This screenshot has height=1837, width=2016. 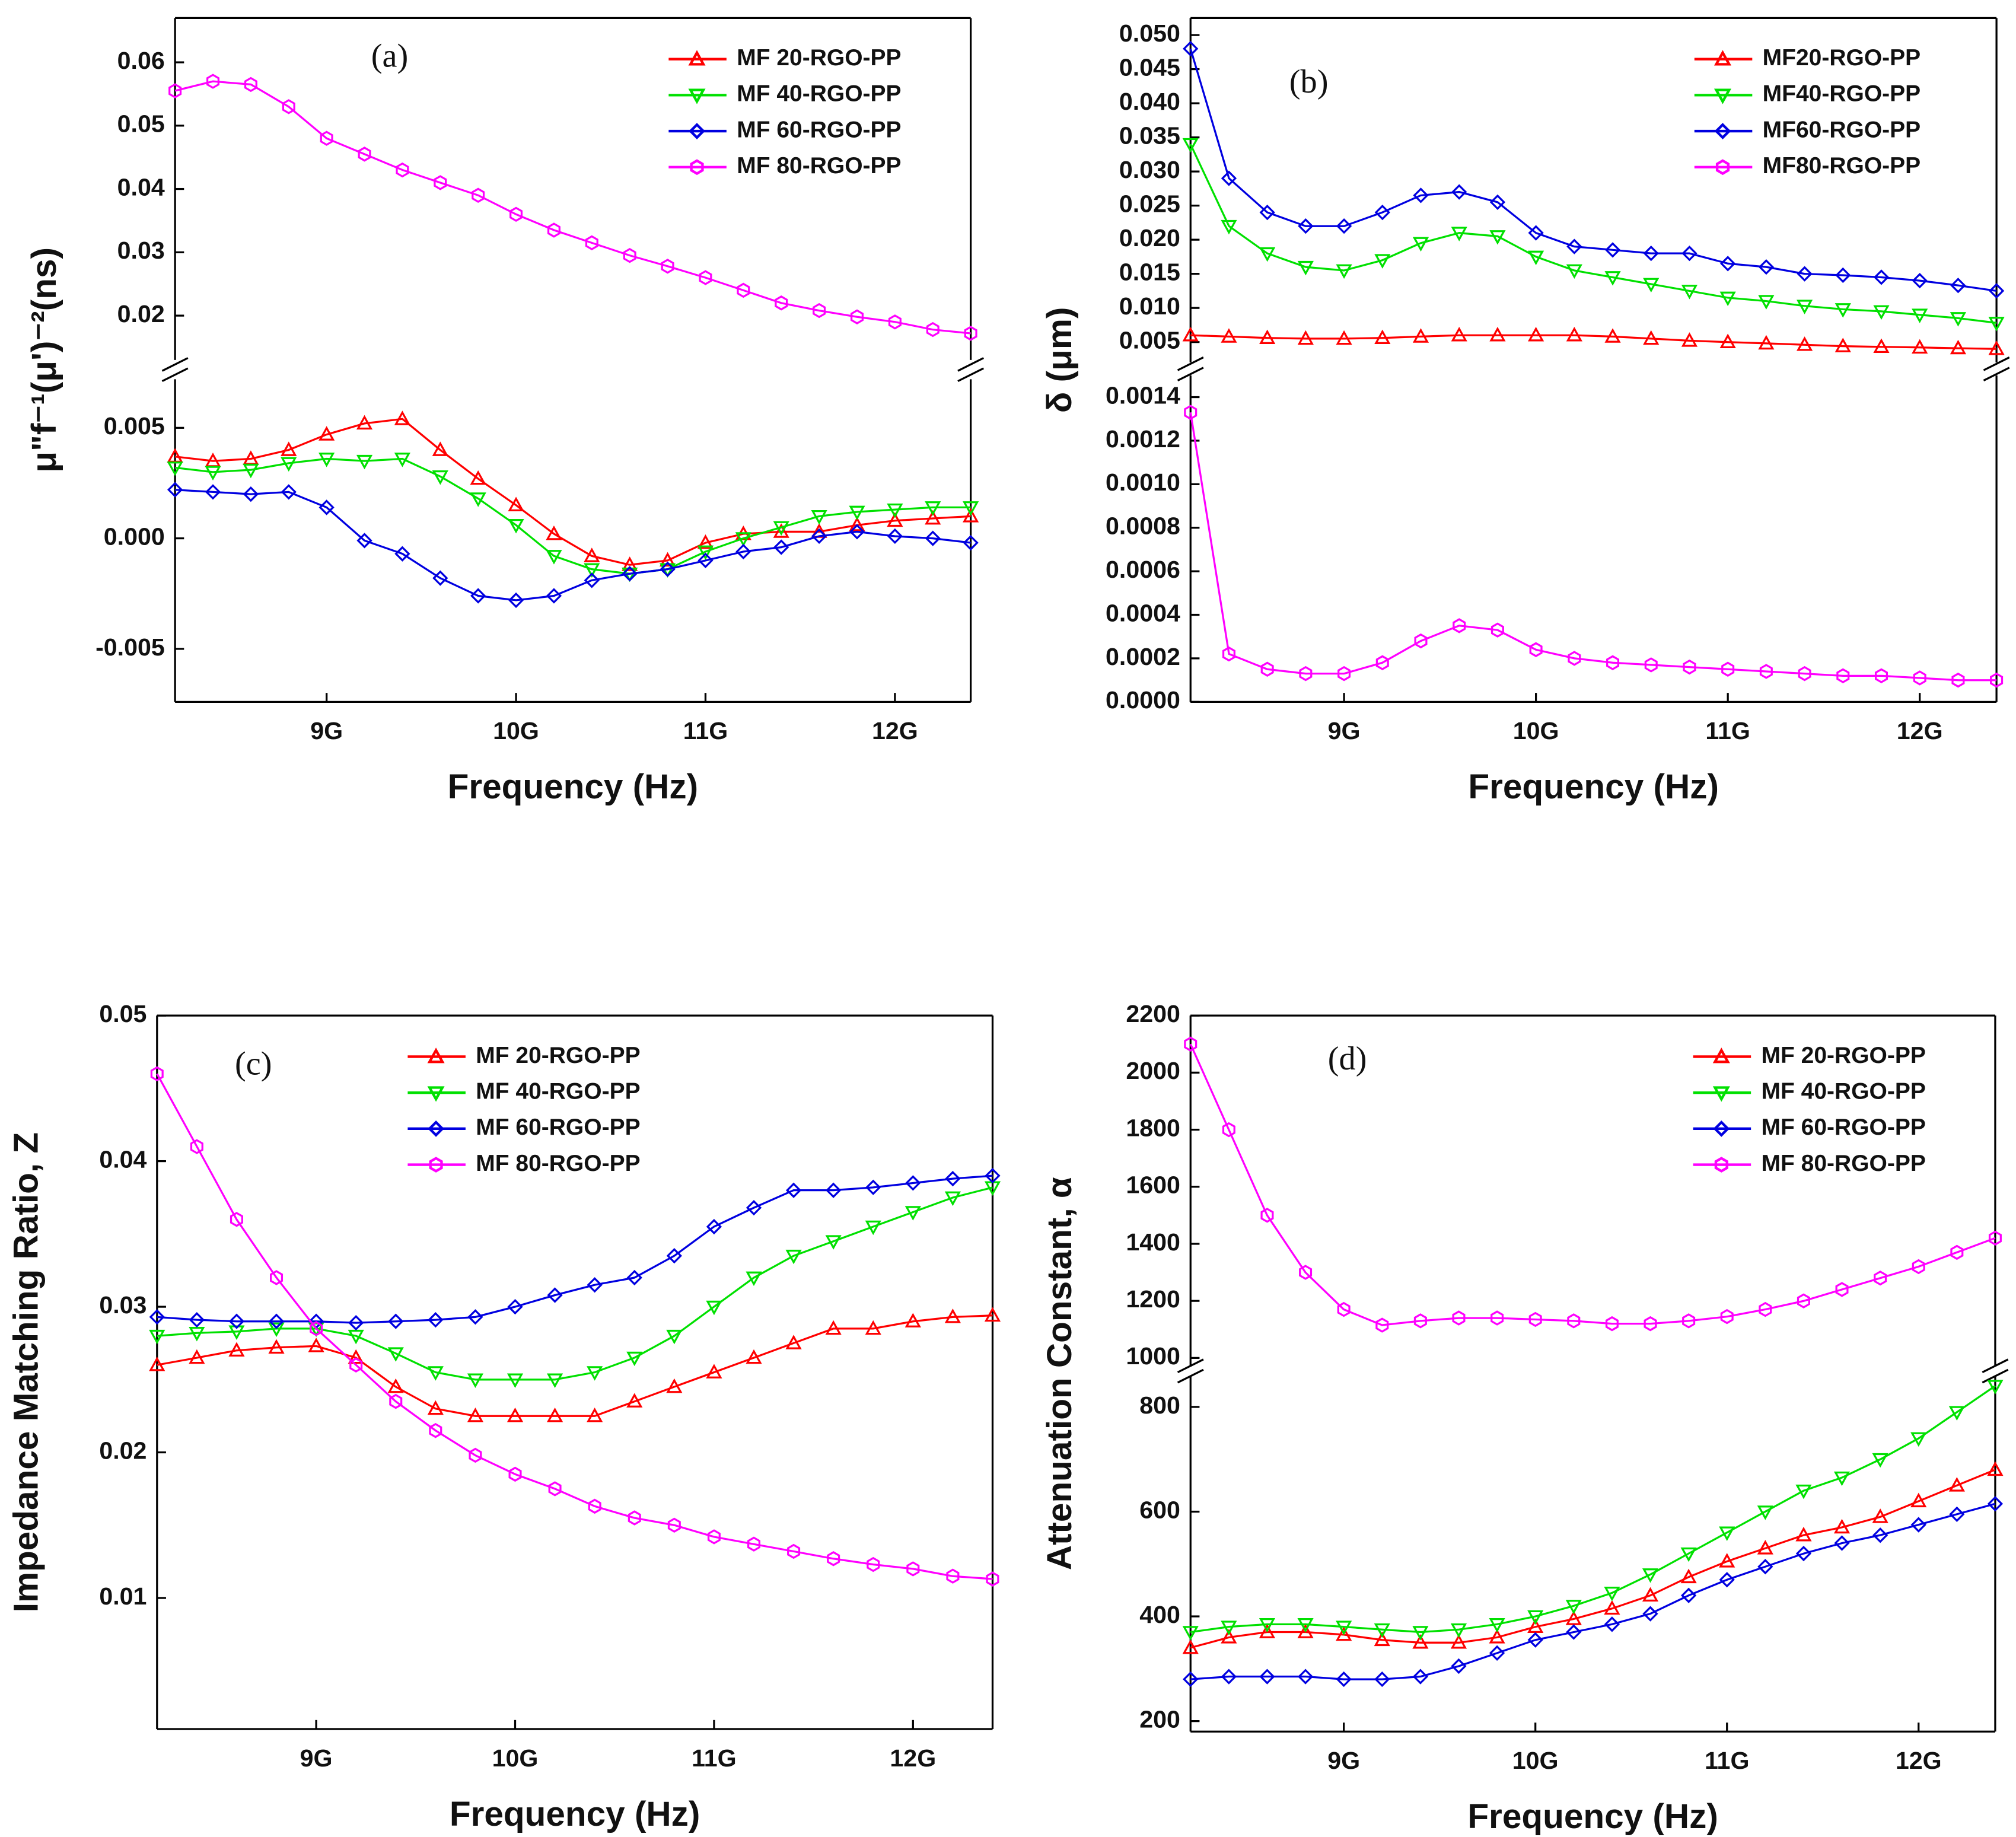 I want to click on y-tick-label: 0.030, so click(x=1149, y=169).